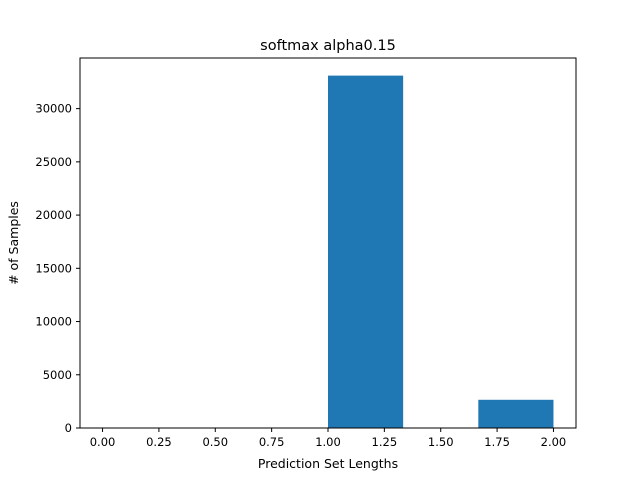 The width and height of the screenshot is (640, 484). Describe the element at coordinates (328, 463) in the screenshot. I see `x-axis-label: Prediction Set Lengths` at that location.